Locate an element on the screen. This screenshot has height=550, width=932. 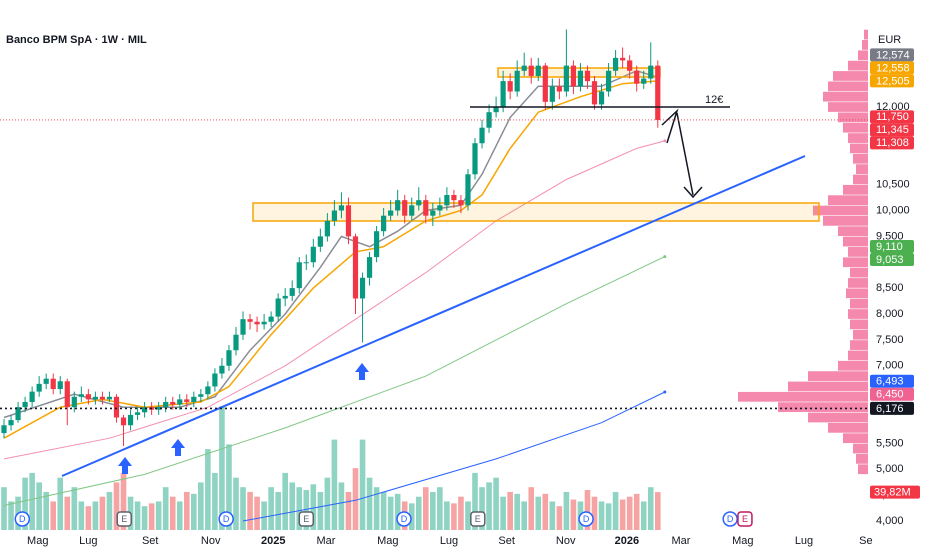
y-tick-label: 5,000 is located at coordinates (890, 469).